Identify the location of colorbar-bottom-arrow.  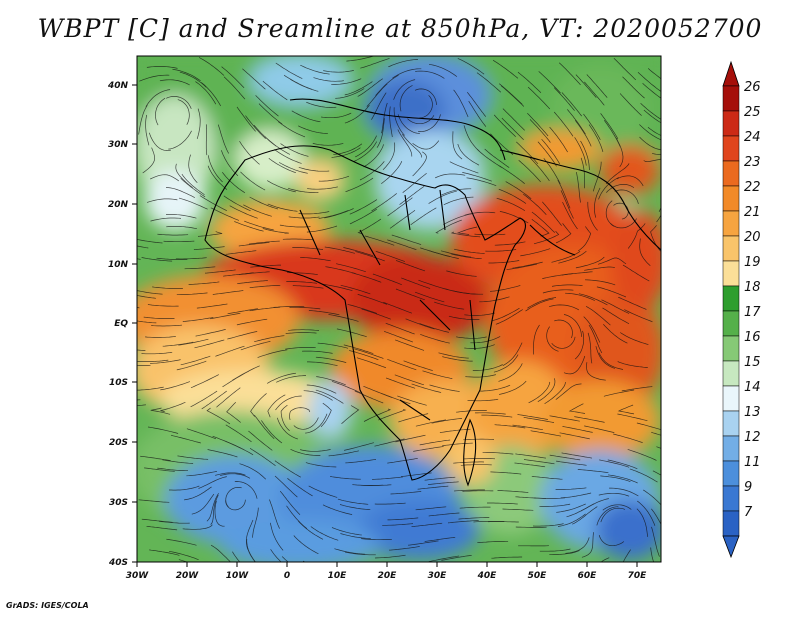
(731, 547).